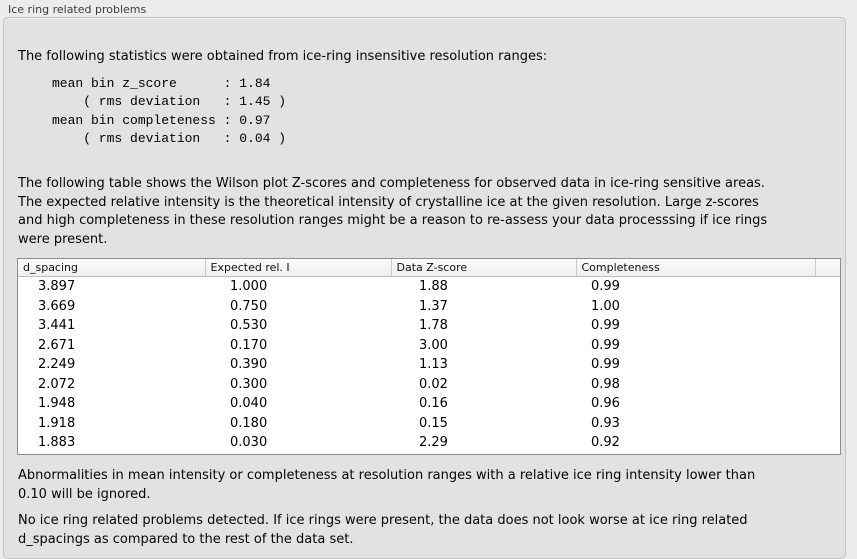 This screenshot has width=857, height=559. Describe the element at coordinates (161, 120) in the screenshot. I see `stat-line-completeness: mean bin completeness : 0.97` at that location.